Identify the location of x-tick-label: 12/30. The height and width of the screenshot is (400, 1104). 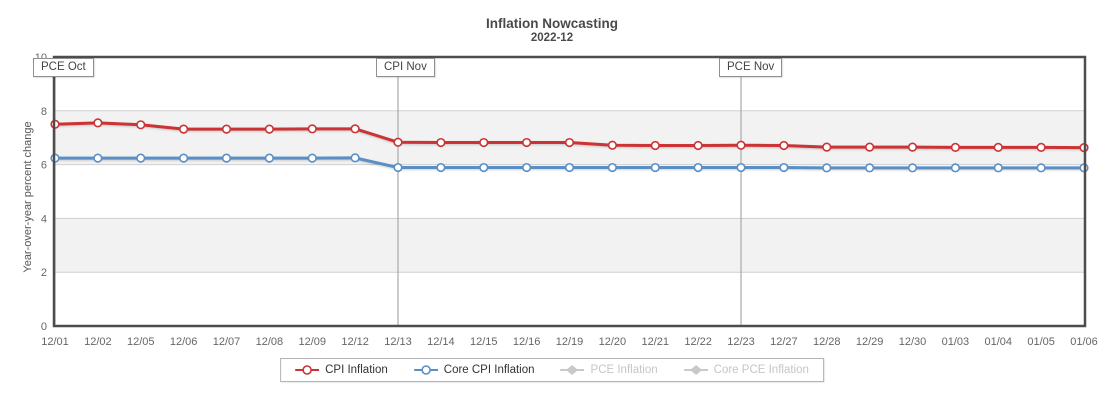
(913, 342).